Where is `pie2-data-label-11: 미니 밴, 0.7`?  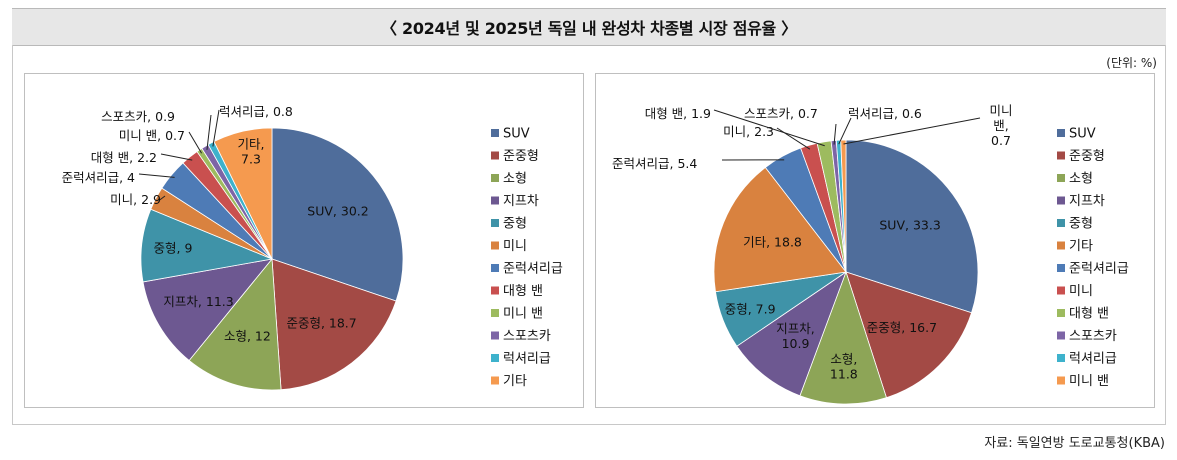
pie2-data-label-11: 미니 밴, 0.7 is located at coordinates (1000, 125).